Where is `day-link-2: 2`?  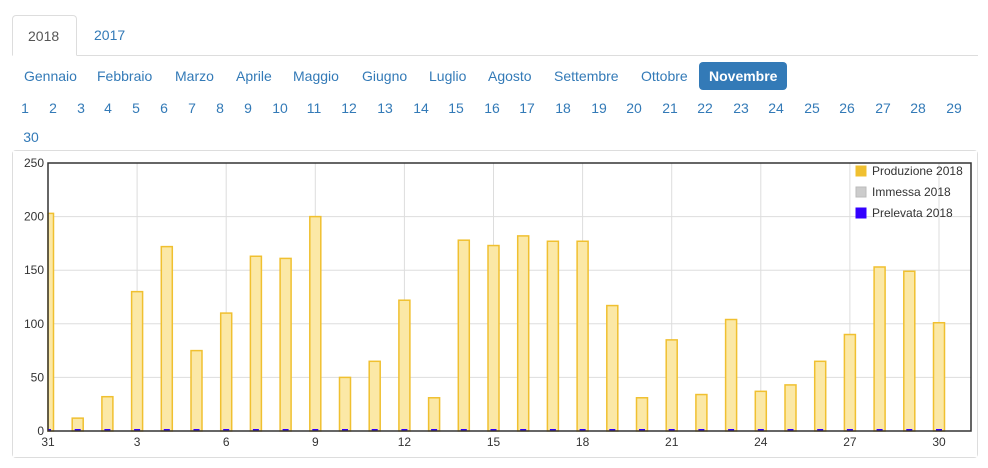 day-link-2: 2 is located at coordinates (53, 108).